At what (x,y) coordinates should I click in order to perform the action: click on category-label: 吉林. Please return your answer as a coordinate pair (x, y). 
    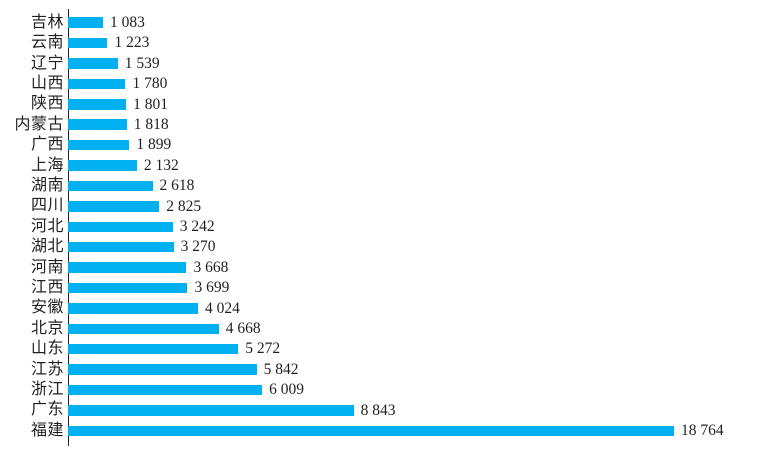
    Looking at the image, I should click on (47, 22).